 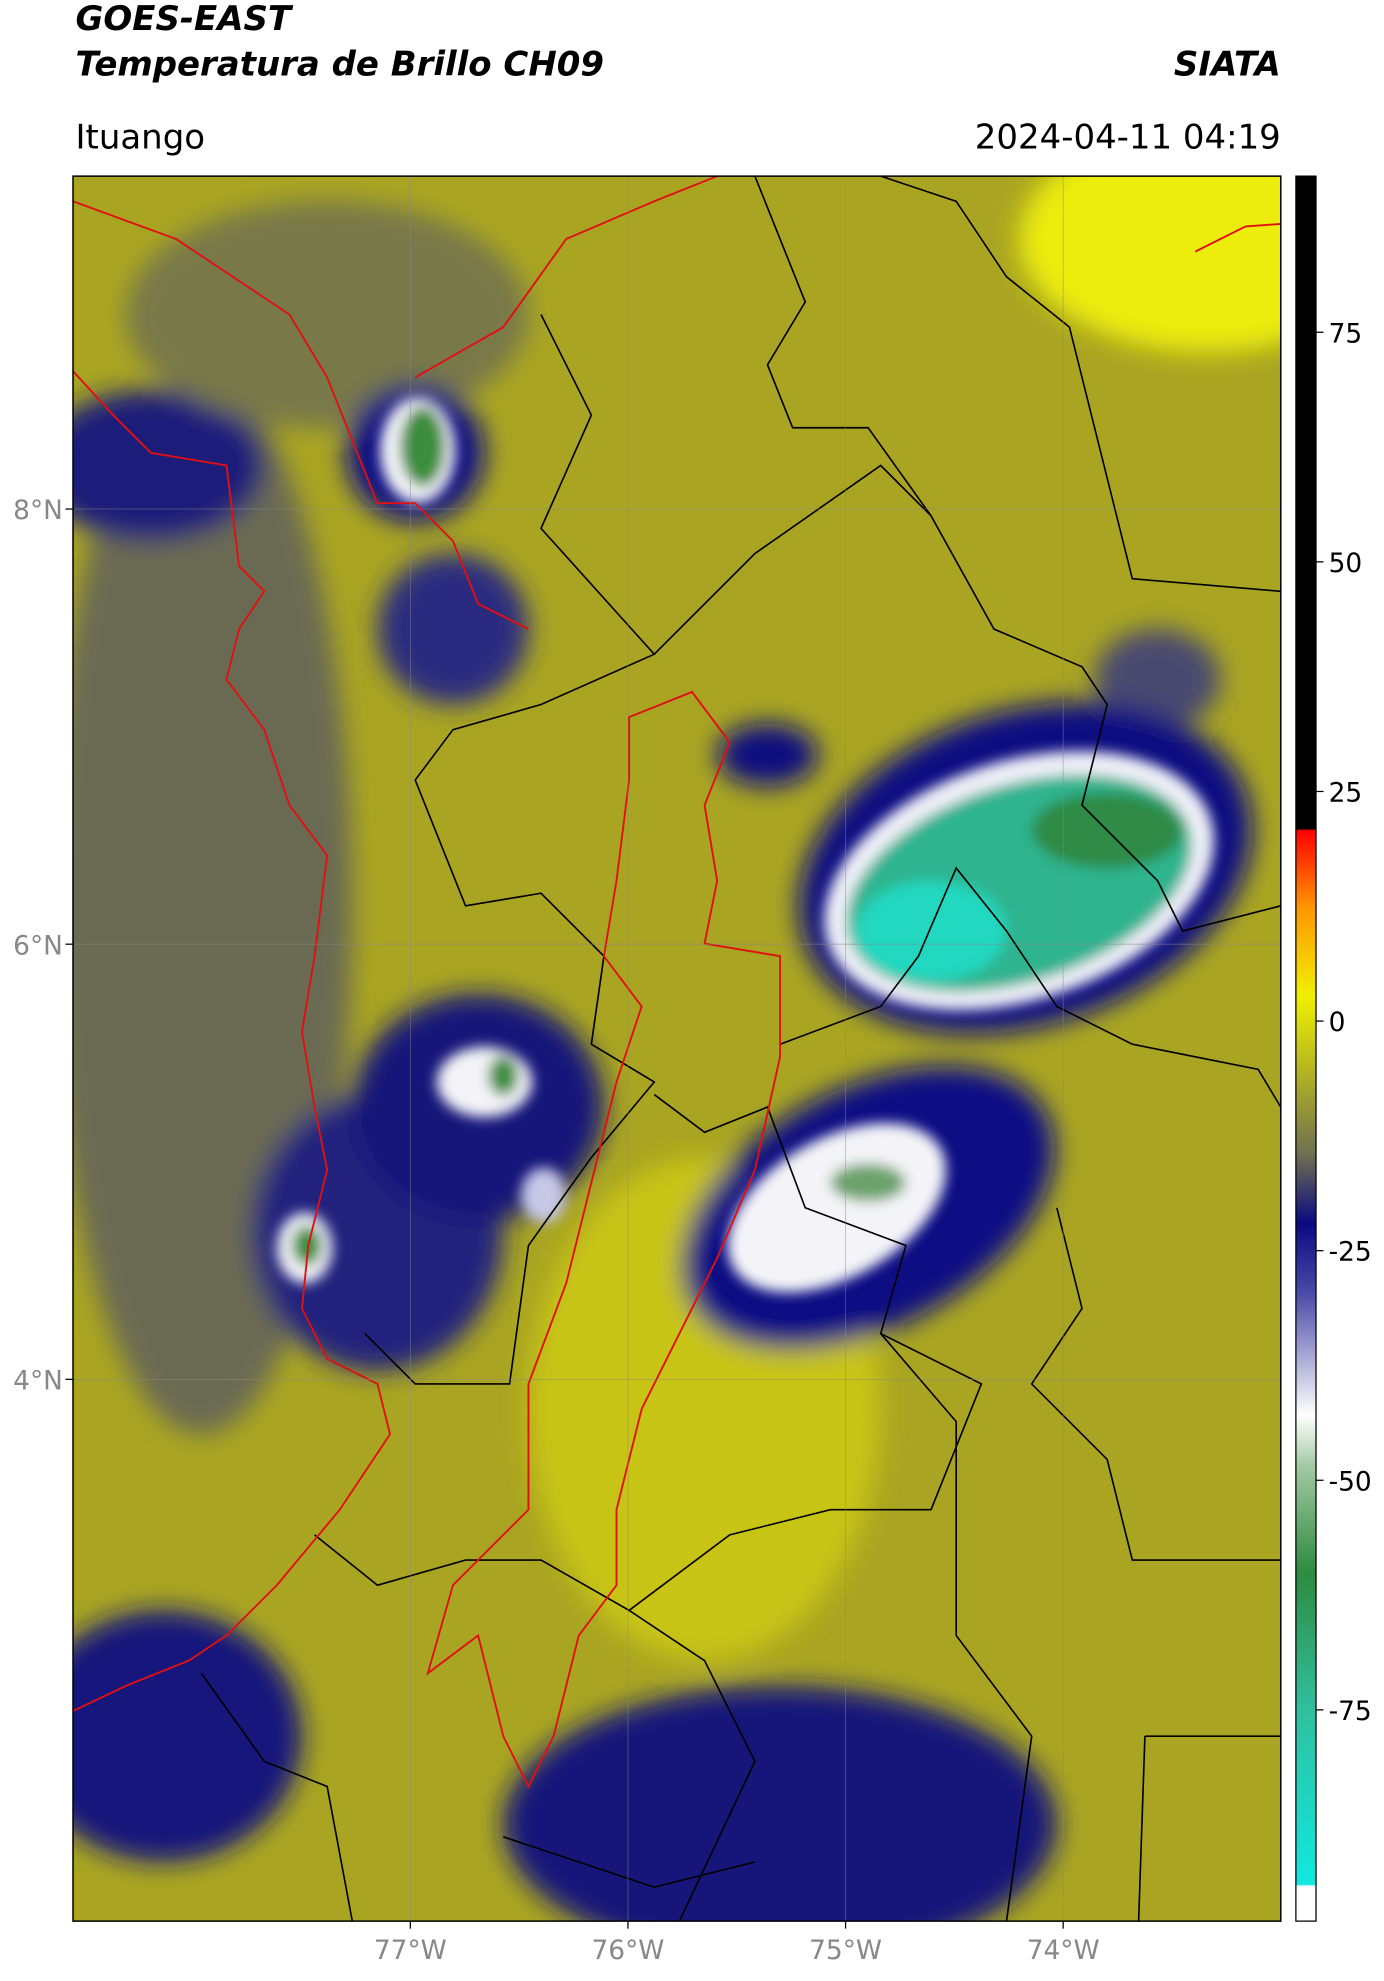 I want to click on region: Ituango, so click(x=141, y=137).